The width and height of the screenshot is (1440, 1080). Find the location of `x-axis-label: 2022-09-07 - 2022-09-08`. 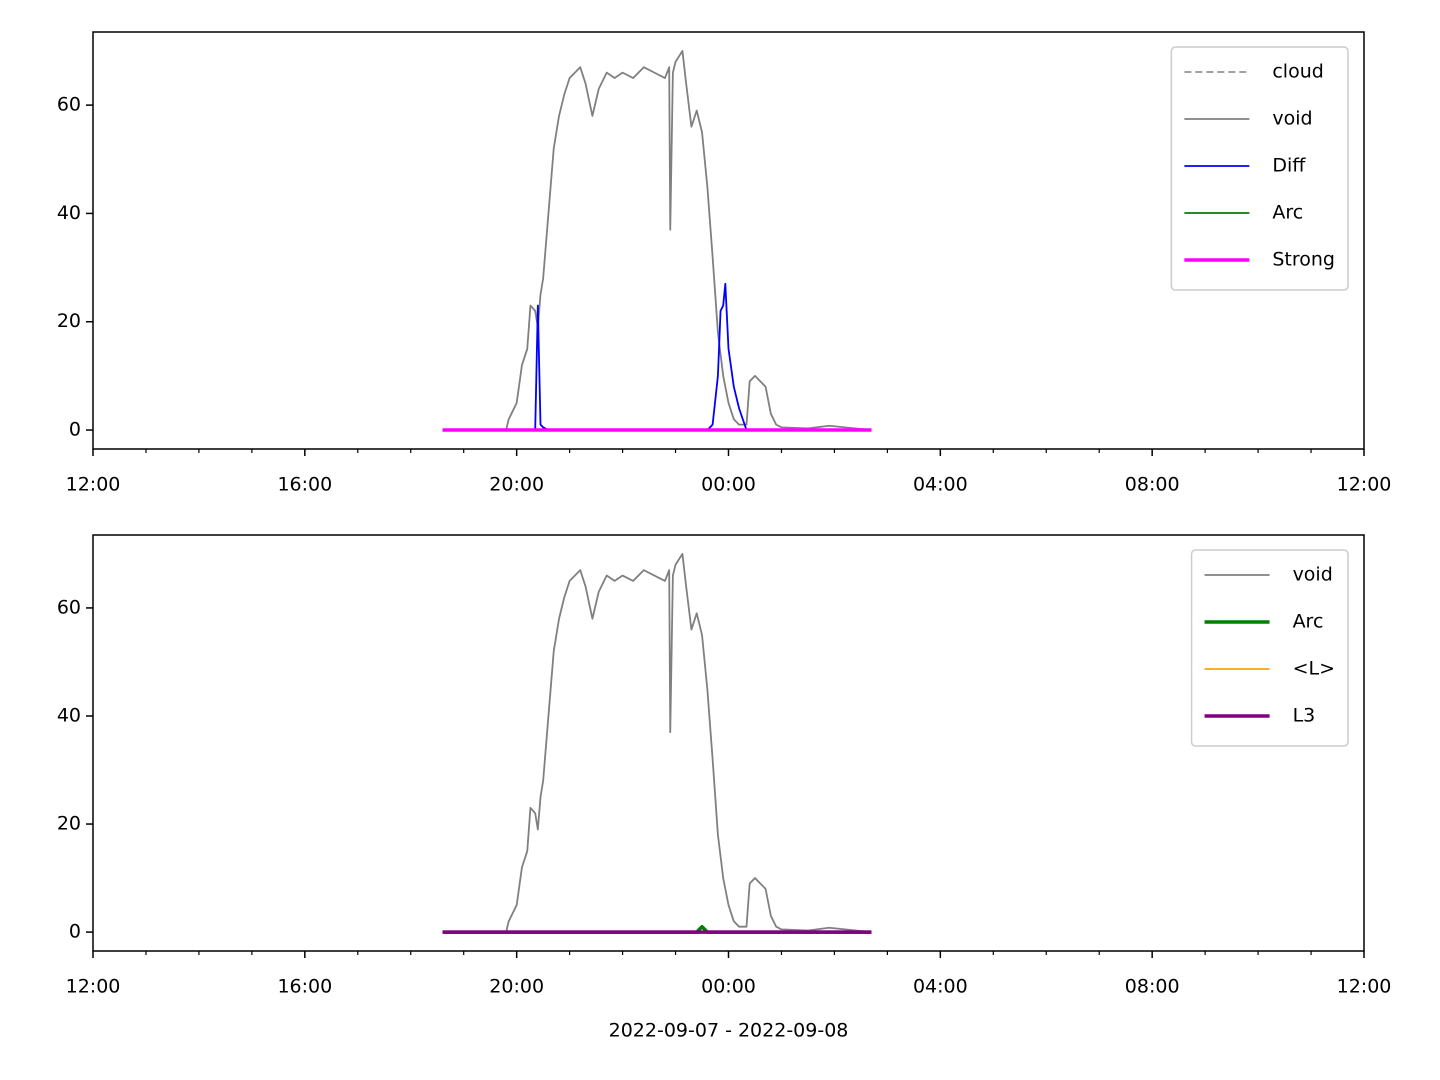

x-axis-label: 2022-09-07 - 2022-09-08 is located at coordinates (729, 1031).